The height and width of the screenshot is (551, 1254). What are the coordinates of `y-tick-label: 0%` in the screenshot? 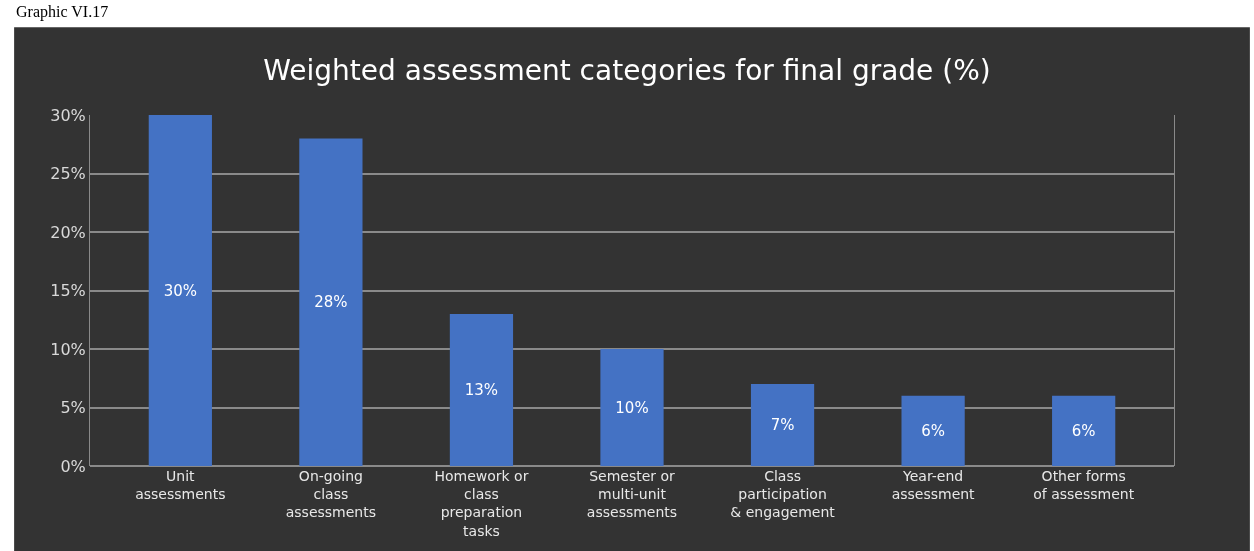 It's located at (73, 466).